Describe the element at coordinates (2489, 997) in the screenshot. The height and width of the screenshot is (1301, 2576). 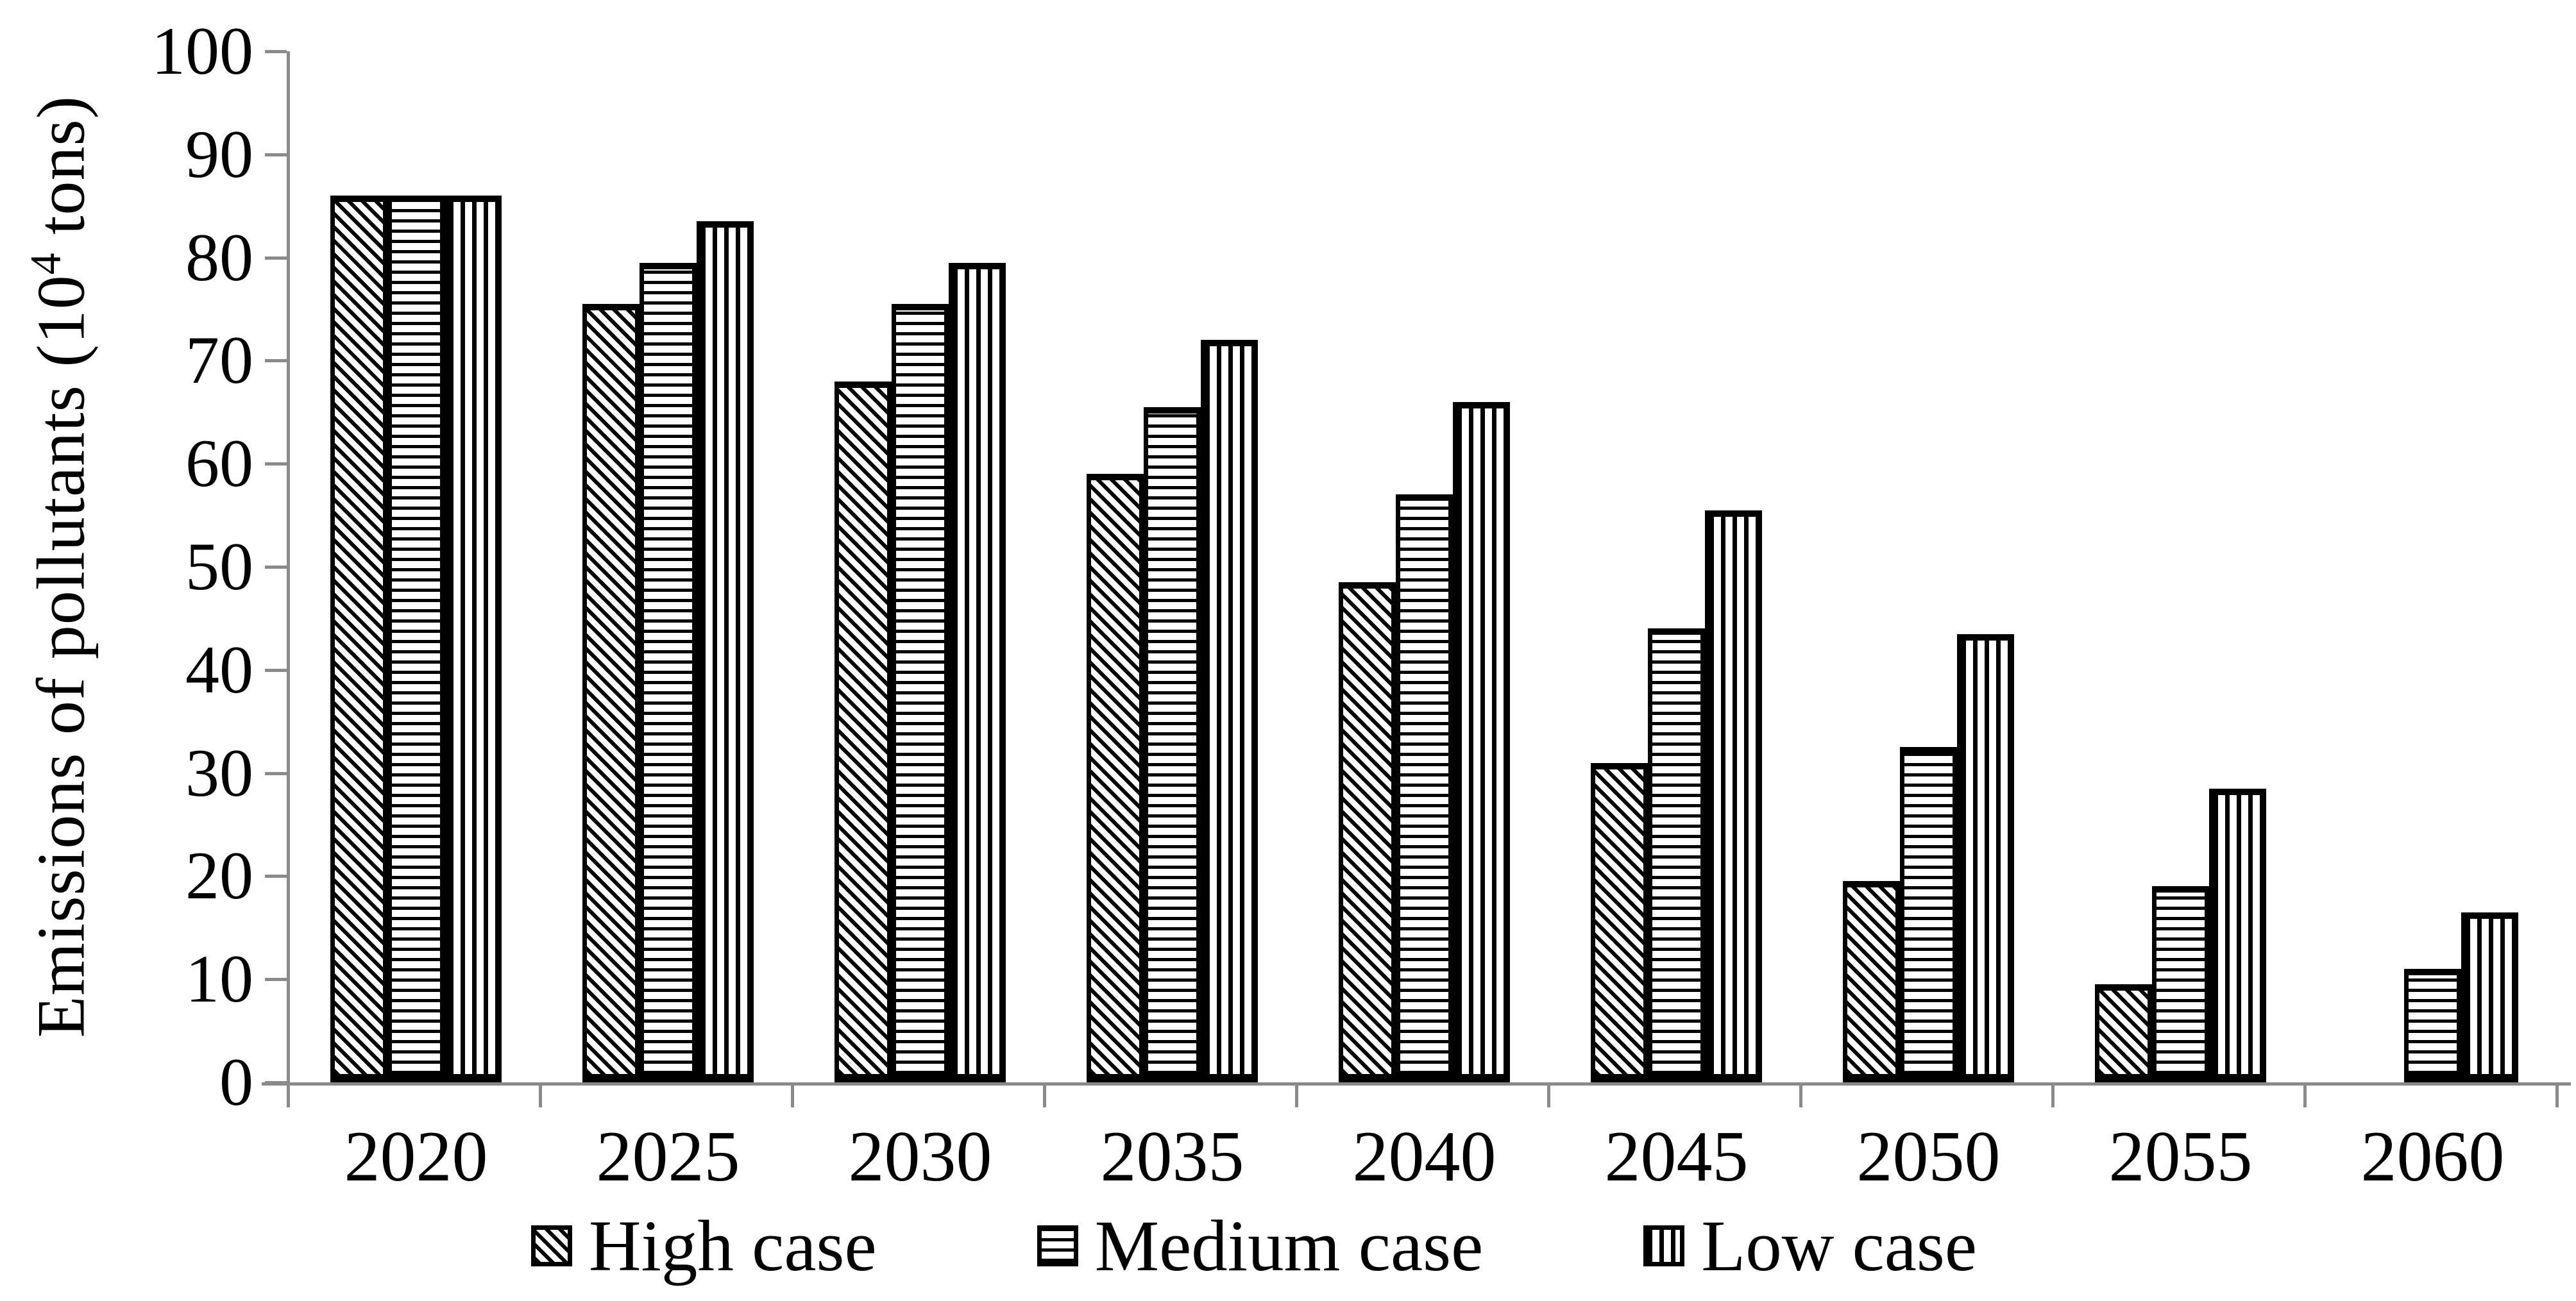
I see `bar-low-case-2060` at that location.